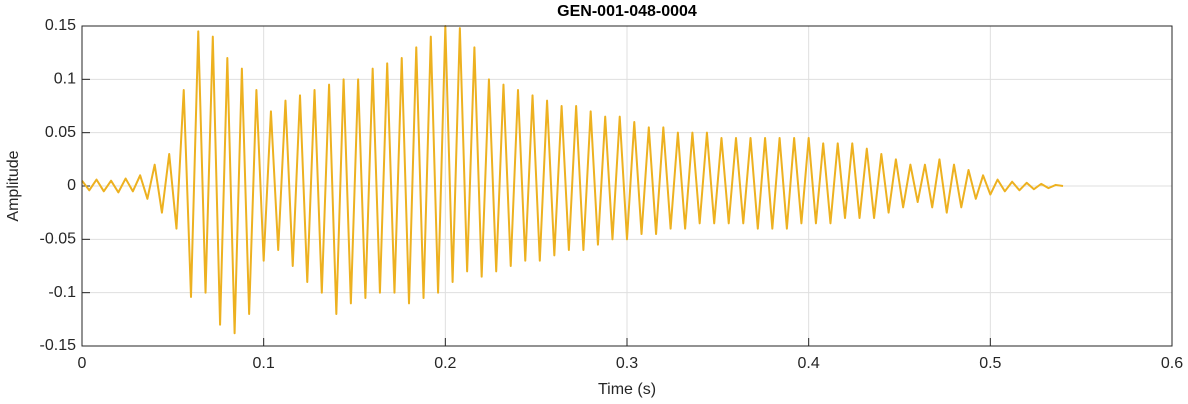 This screenshot has height=404, width=1188. I want to click on y-tick-label: 0, so click(71, 185).